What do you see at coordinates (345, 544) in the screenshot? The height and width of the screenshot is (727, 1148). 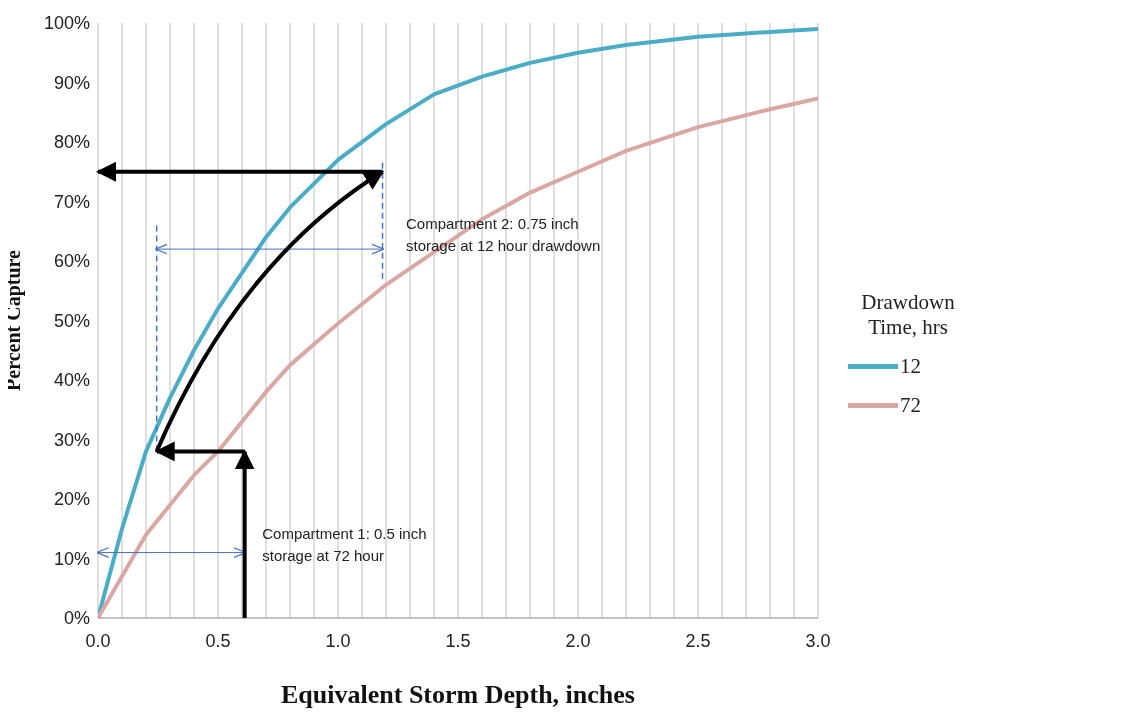 I see `annotation: Compartment 1: 0.5 inch storage at 72 hour` at bounding box center [345, 544].